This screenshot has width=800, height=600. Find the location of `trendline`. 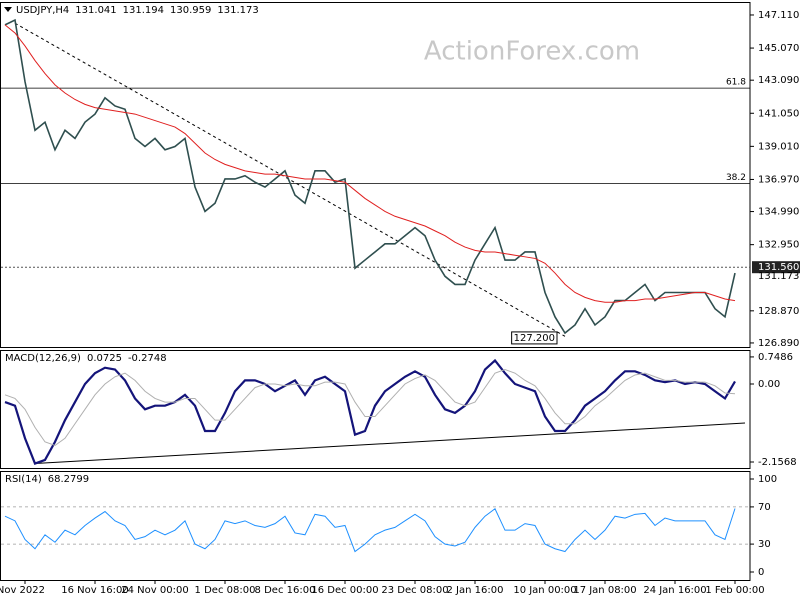

trendline is located at coordinates (390, 443).